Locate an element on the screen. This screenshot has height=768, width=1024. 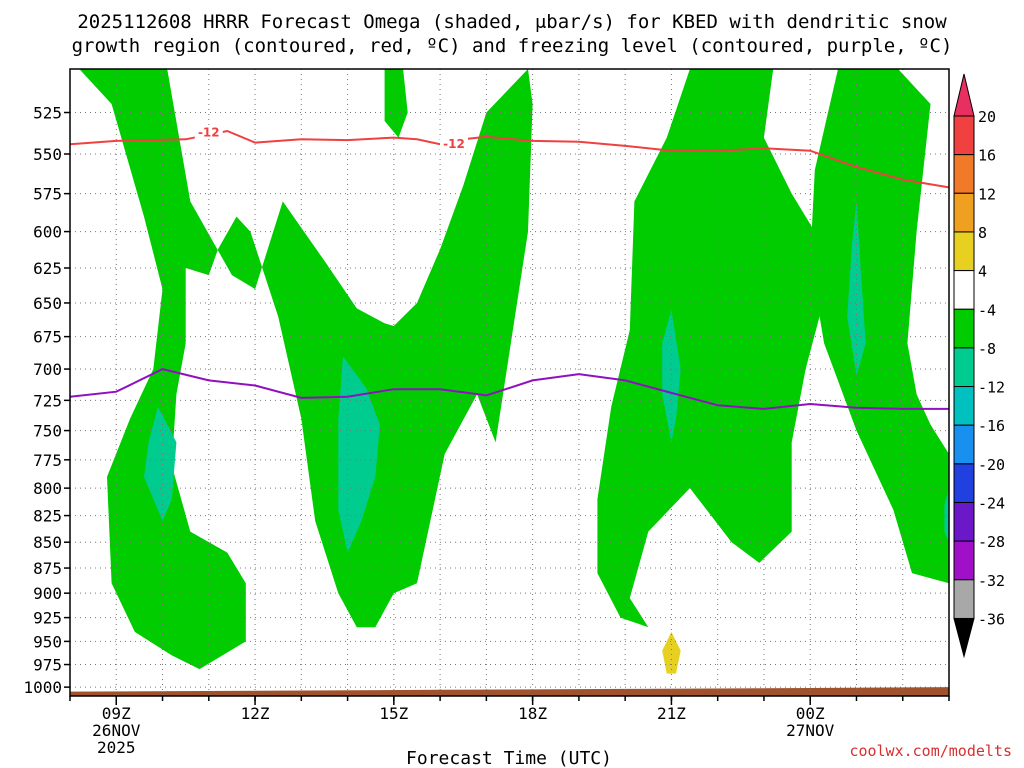
y-tick-label: 850 is located at coordinates (47, 542).